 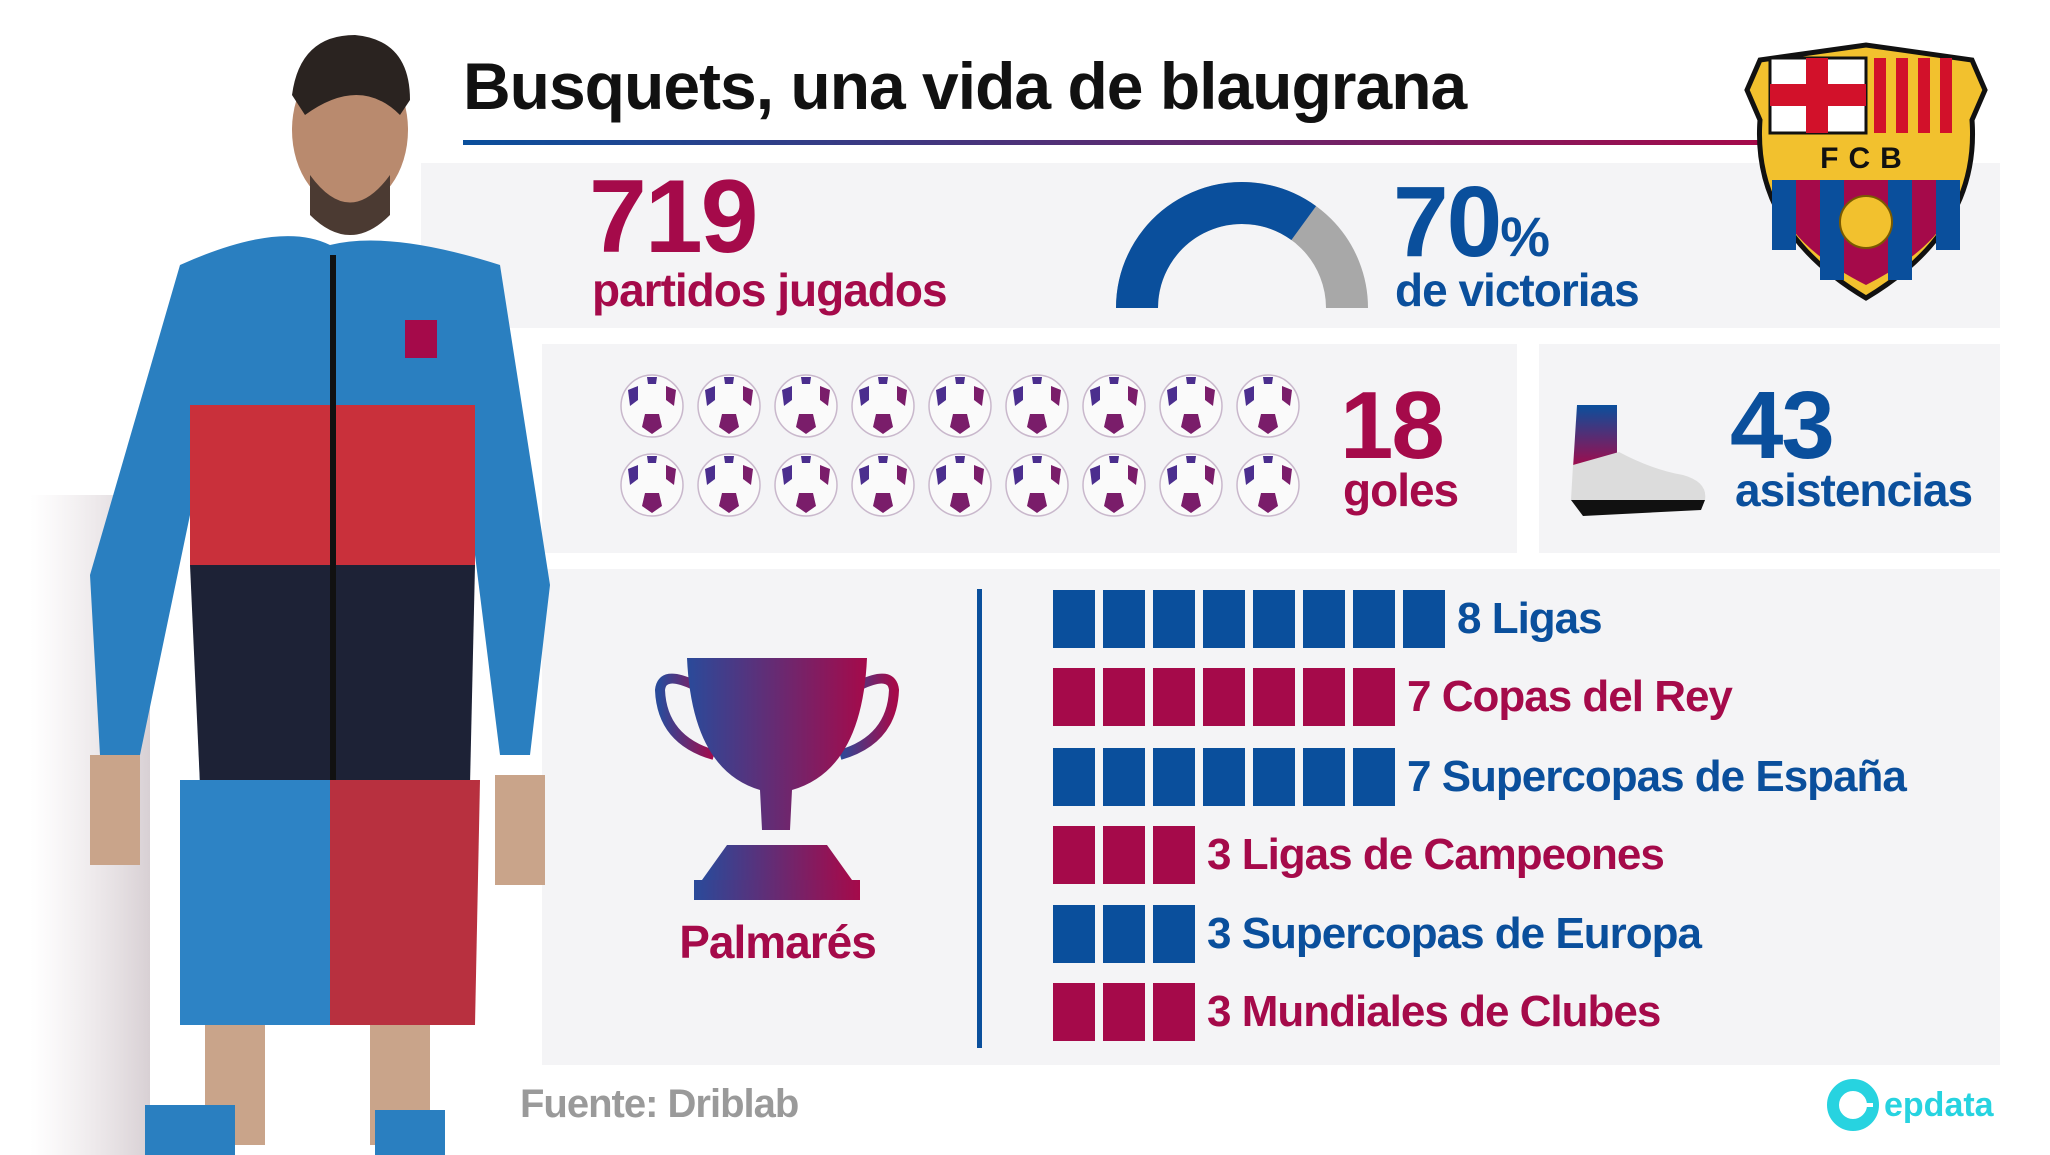 I want to click on palmares-item-label: 8 Ligas, so click(x=1530, y=618).